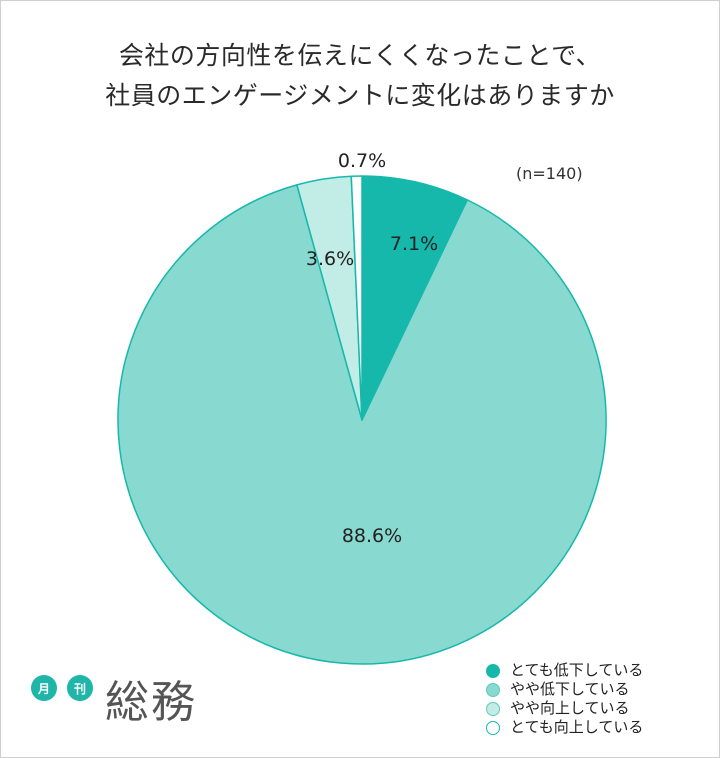  I want to click on slice-very-improved, so click(356, 298).